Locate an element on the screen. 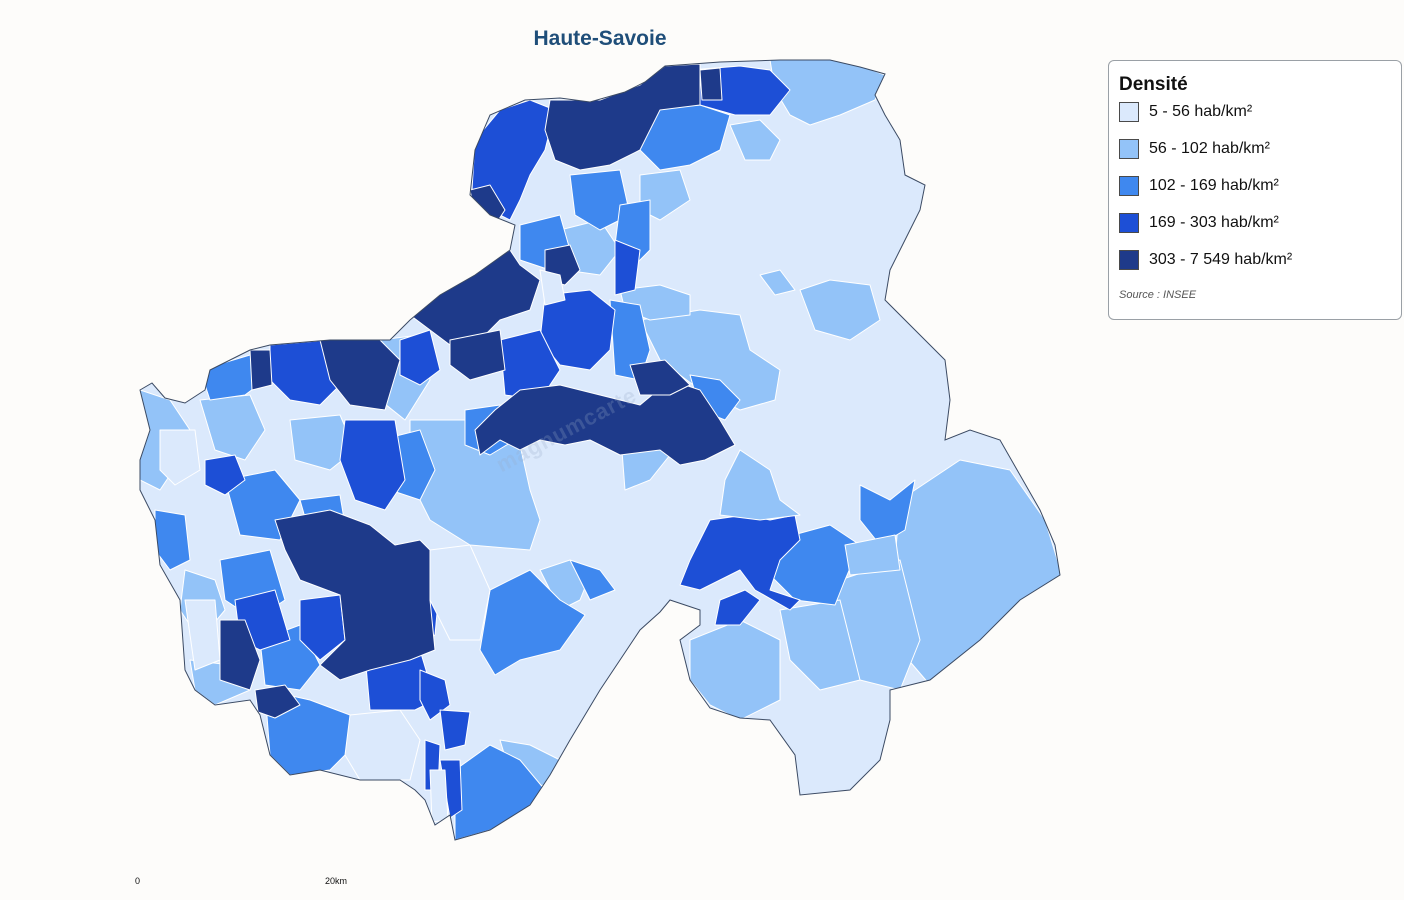 The width and height of the screenshot is (1404, 900). legend-label: 5 - 56 hab/km² is located at coordinates (1201, 111).